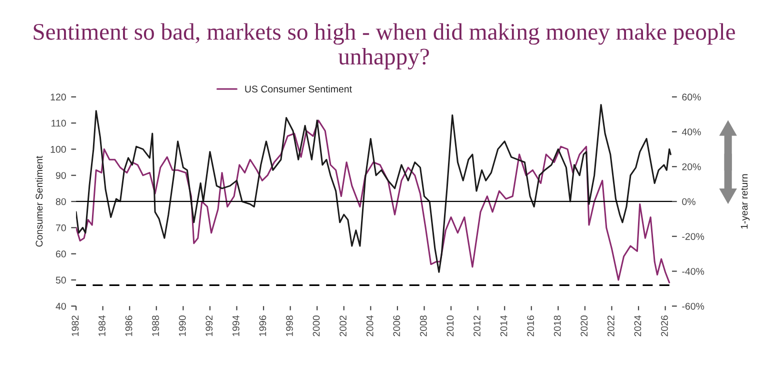 Image resolution: width=768 pixels, height=386 pixels. Describe the element at coordinates (128, 326) in the screenshot. I see `x-tick-label: 1986` at that location.